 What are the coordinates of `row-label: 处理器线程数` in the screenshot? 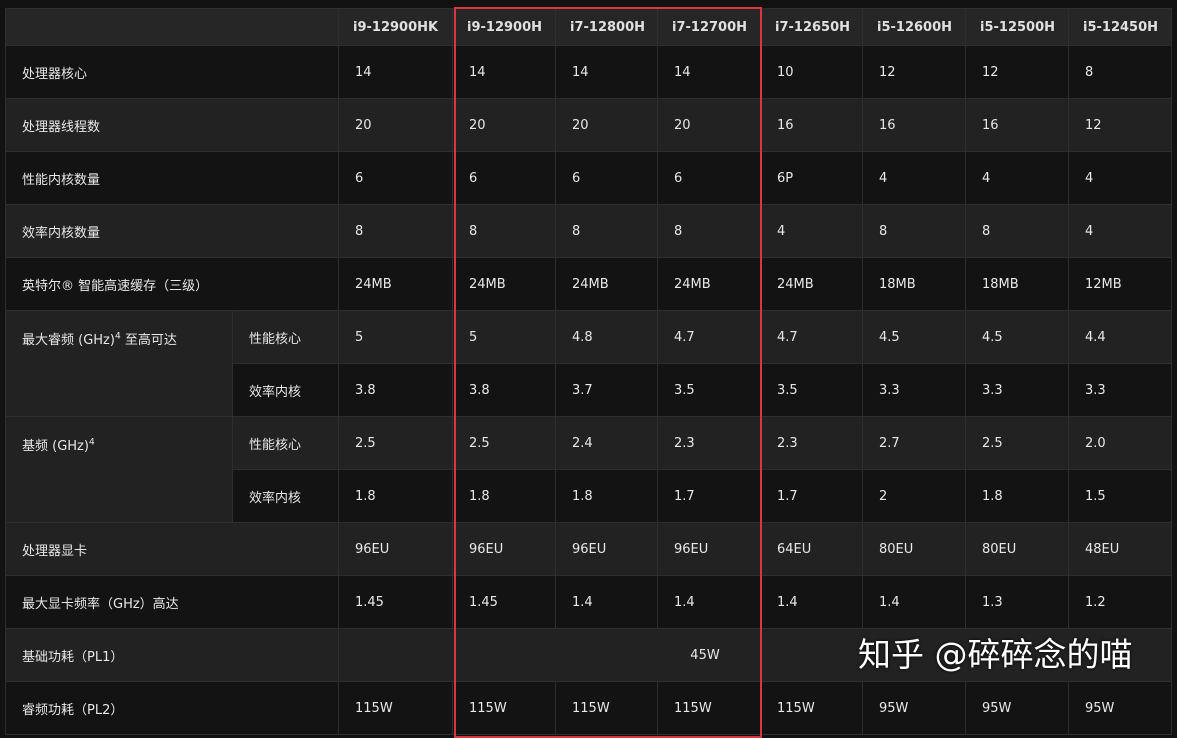 It's located at (172, 125).